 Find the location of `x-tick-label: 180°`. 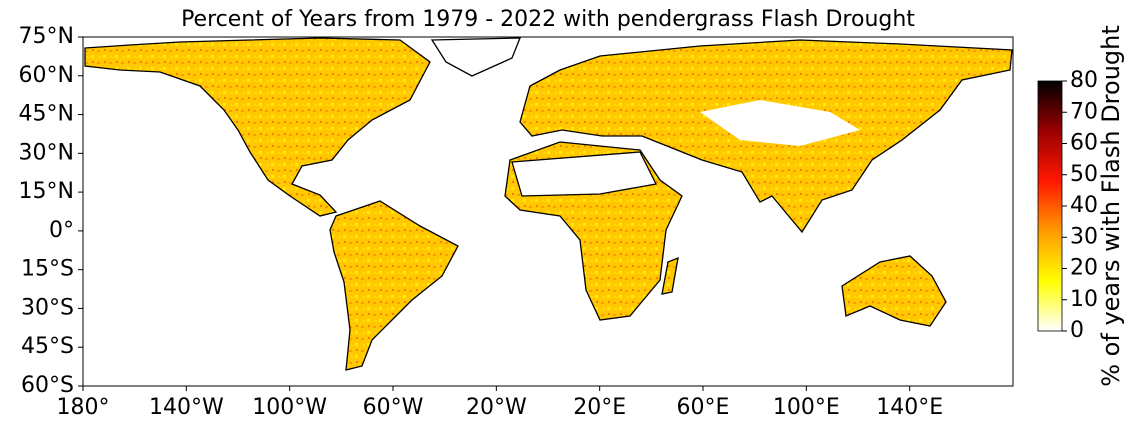

x-tick-label: 180° is located at coordinates (83, 407).